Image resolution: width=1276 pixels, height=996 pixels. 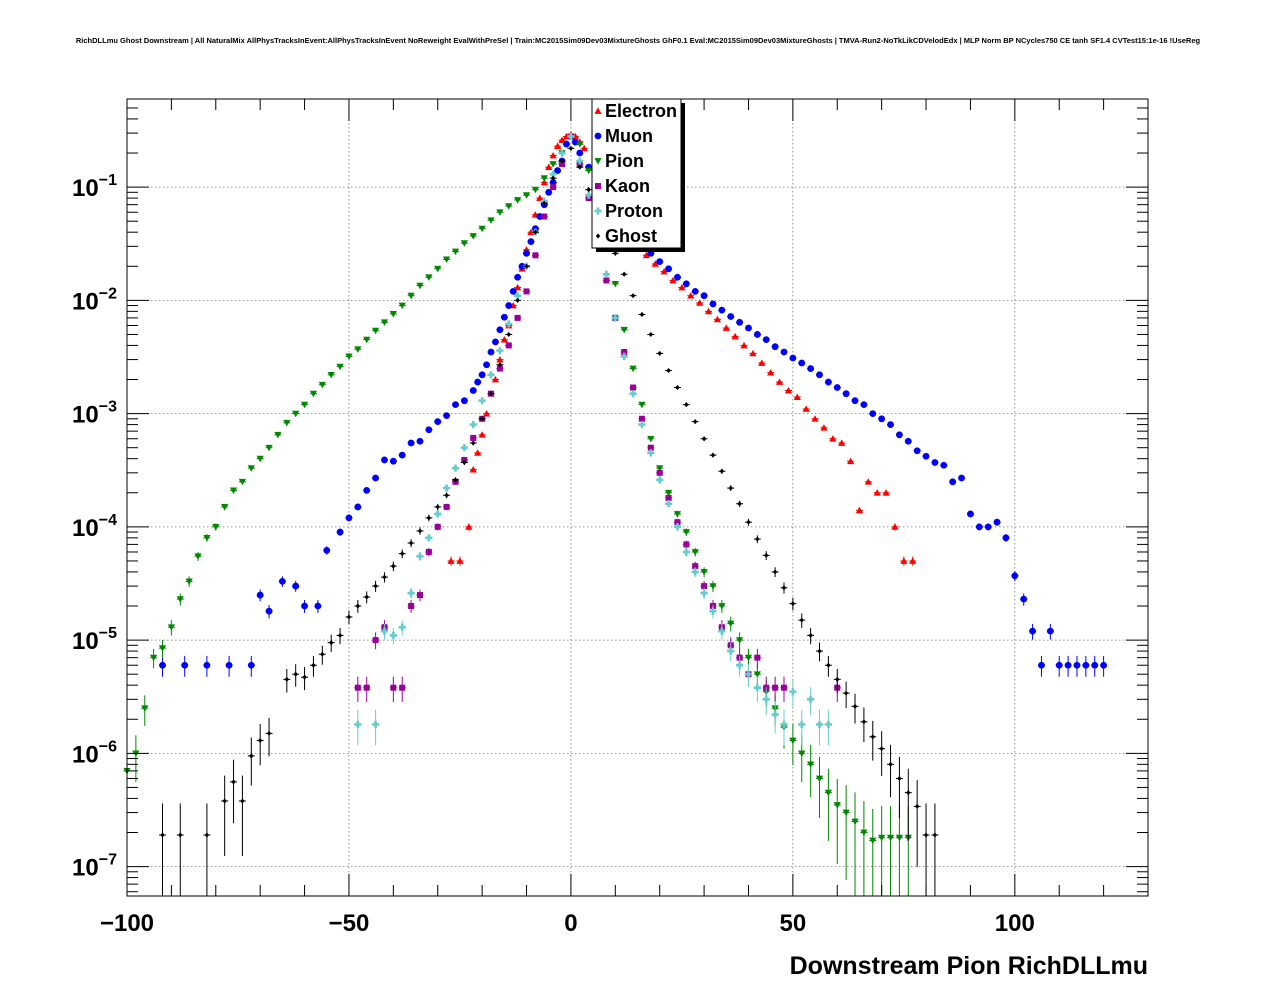 What do you see at coordinates (349, 923) in the screenshot?
I see `x-tick-label: −50` at bounding box center [349, 923].